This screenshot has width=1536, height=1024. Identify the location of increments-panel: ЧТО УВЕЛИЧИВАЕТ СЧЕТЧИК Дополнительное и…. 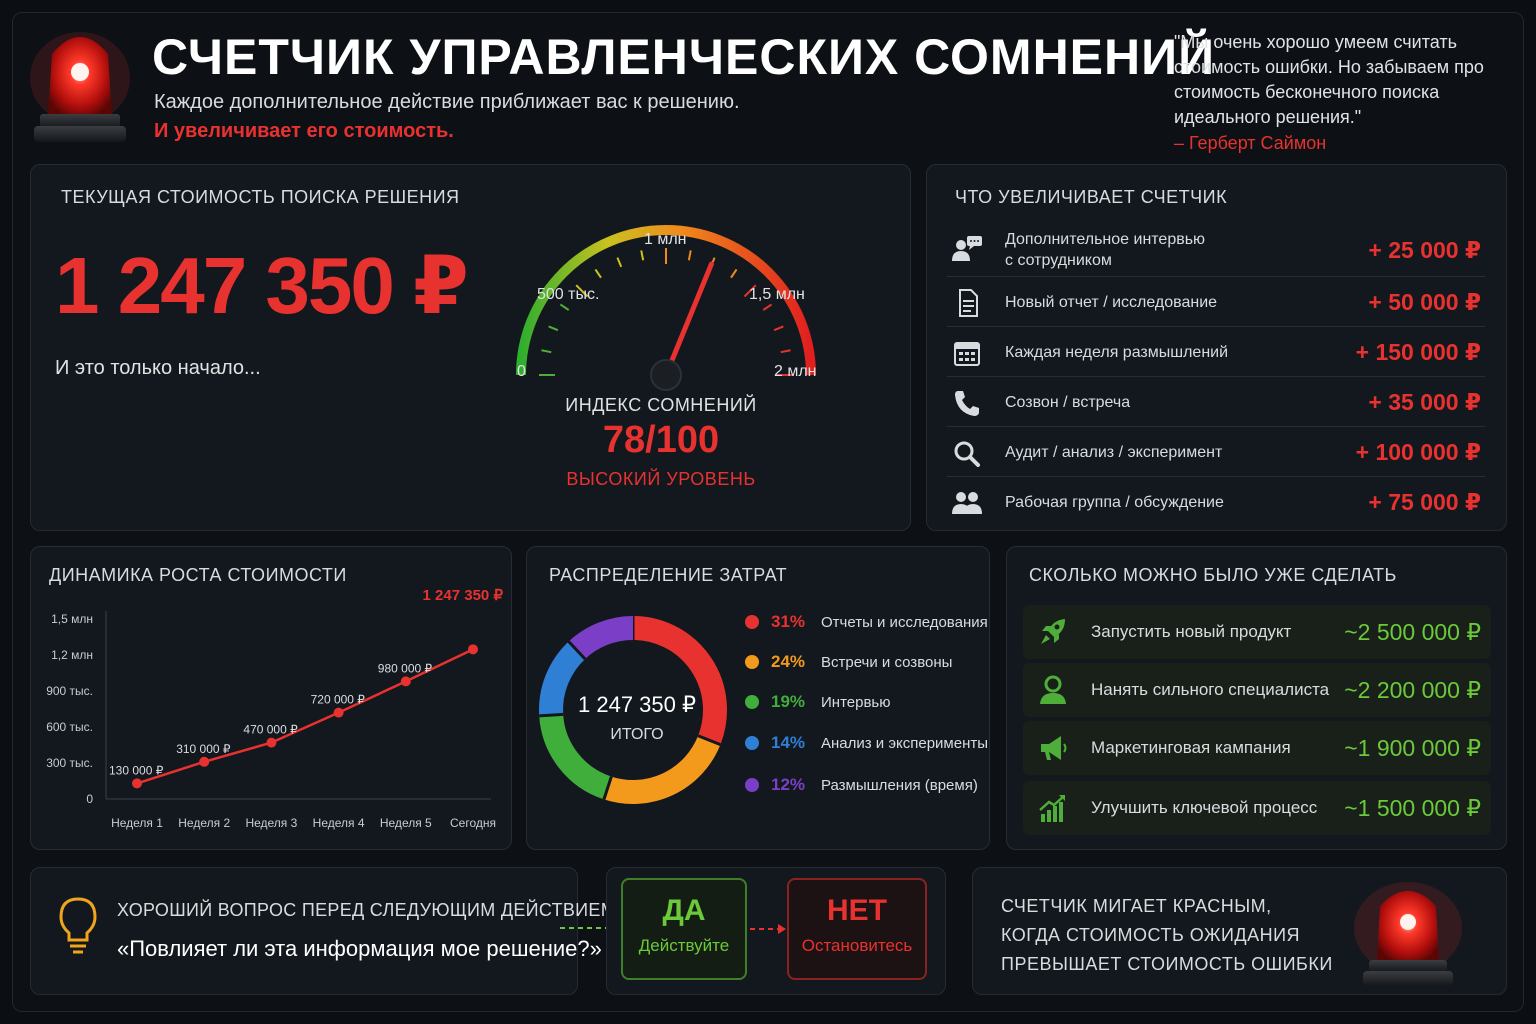
(1216, 347).